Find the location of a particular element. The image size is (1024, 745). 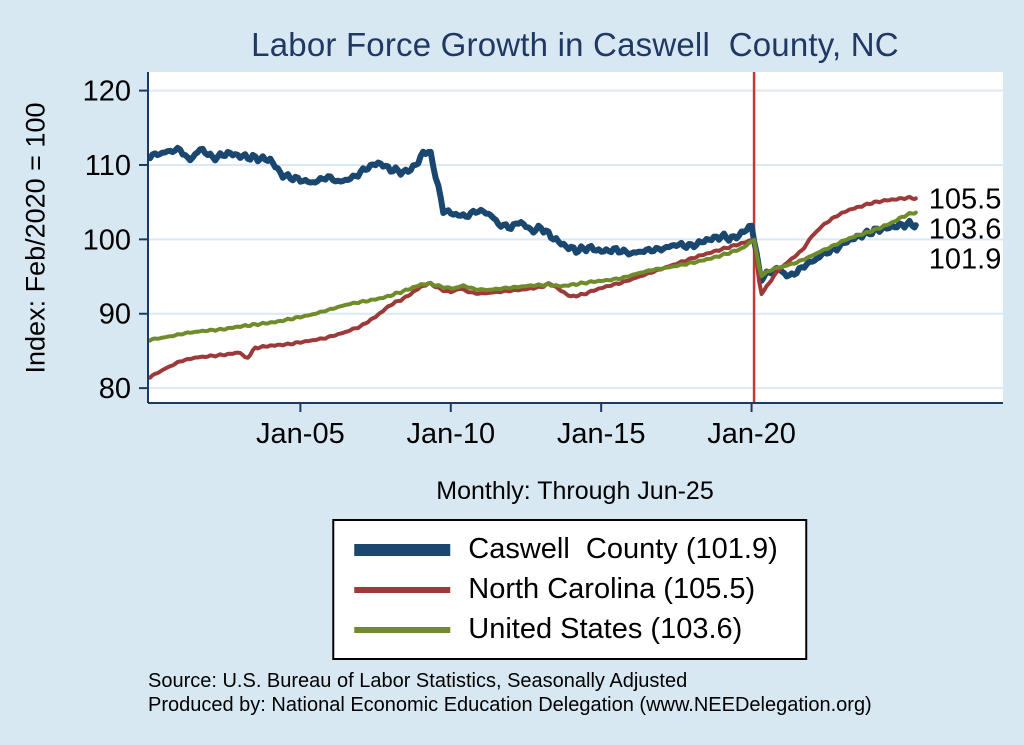

y-axis-ticks: 80 90 100 110 120 is located at coordinates (115, 240).